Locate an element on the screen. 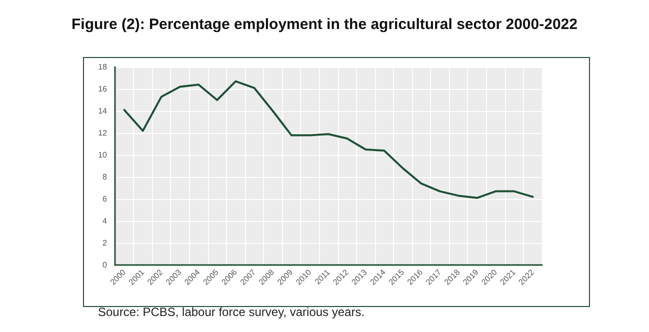  chart-title: Figure (2): Percentage employment in the agricultural sector 2000-2022 is located at coordinates (324, 24).